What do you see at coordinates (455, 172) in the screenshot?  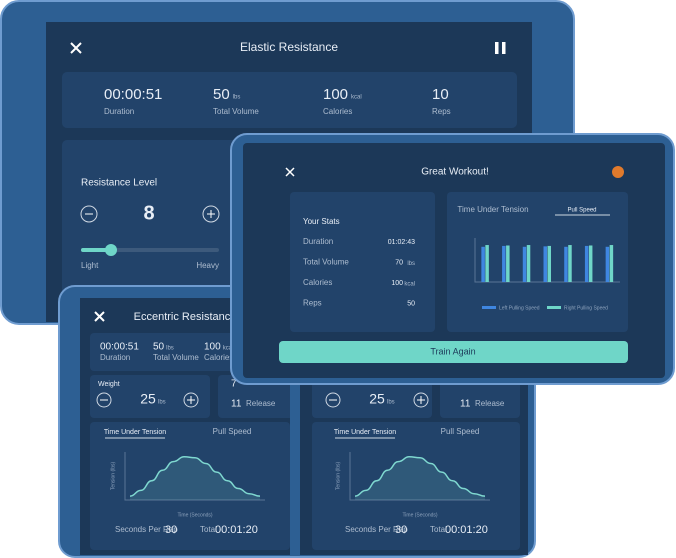 I see `title: Great Workout!` at bounding box center [455, 172].